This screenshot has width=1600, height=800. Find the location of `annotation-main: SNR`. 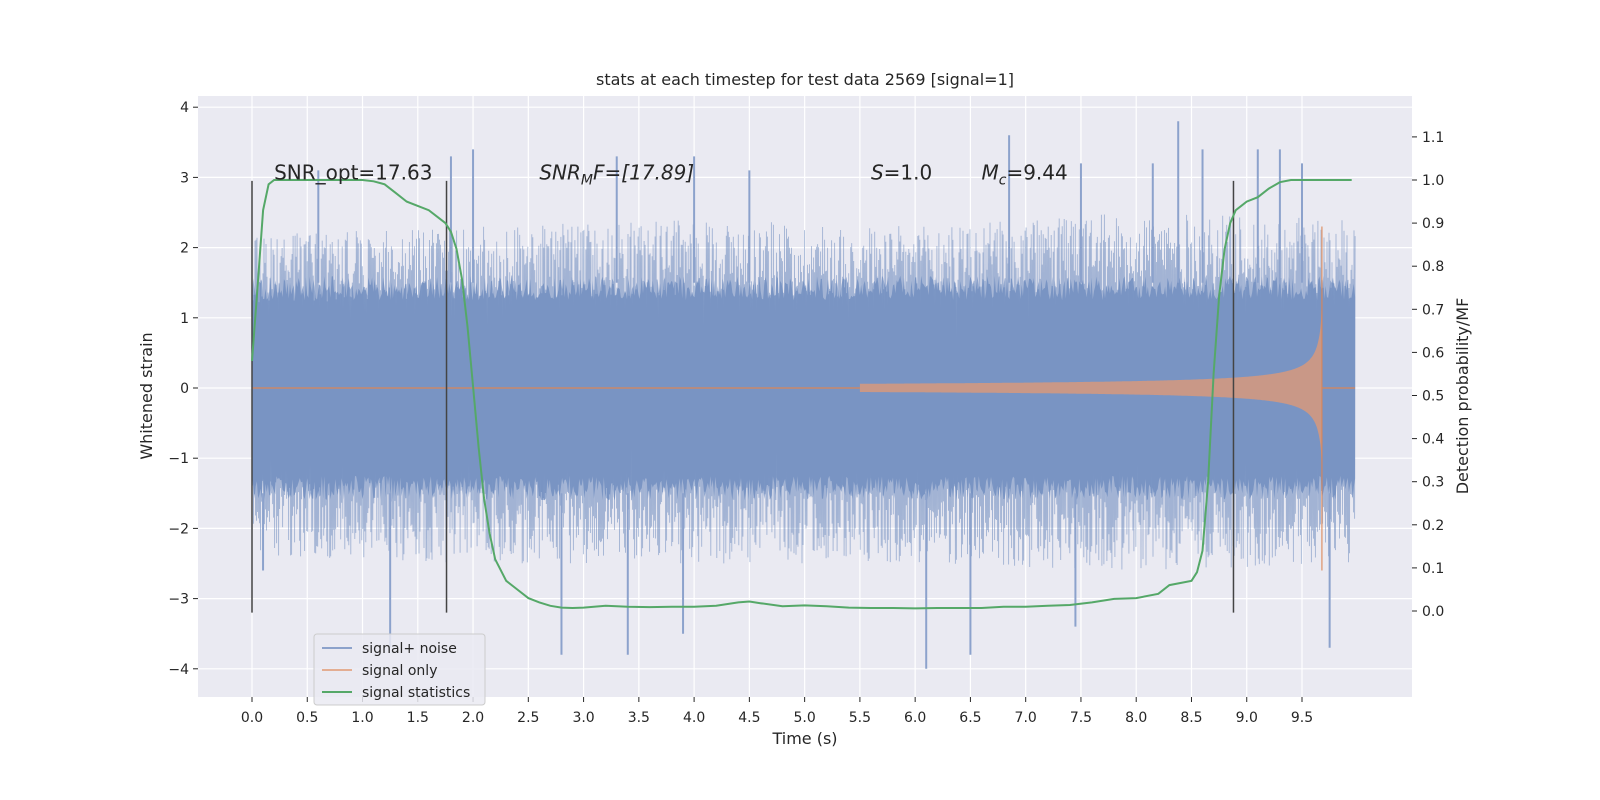

annotation-main: SNR is located at coordinates (560, 172).